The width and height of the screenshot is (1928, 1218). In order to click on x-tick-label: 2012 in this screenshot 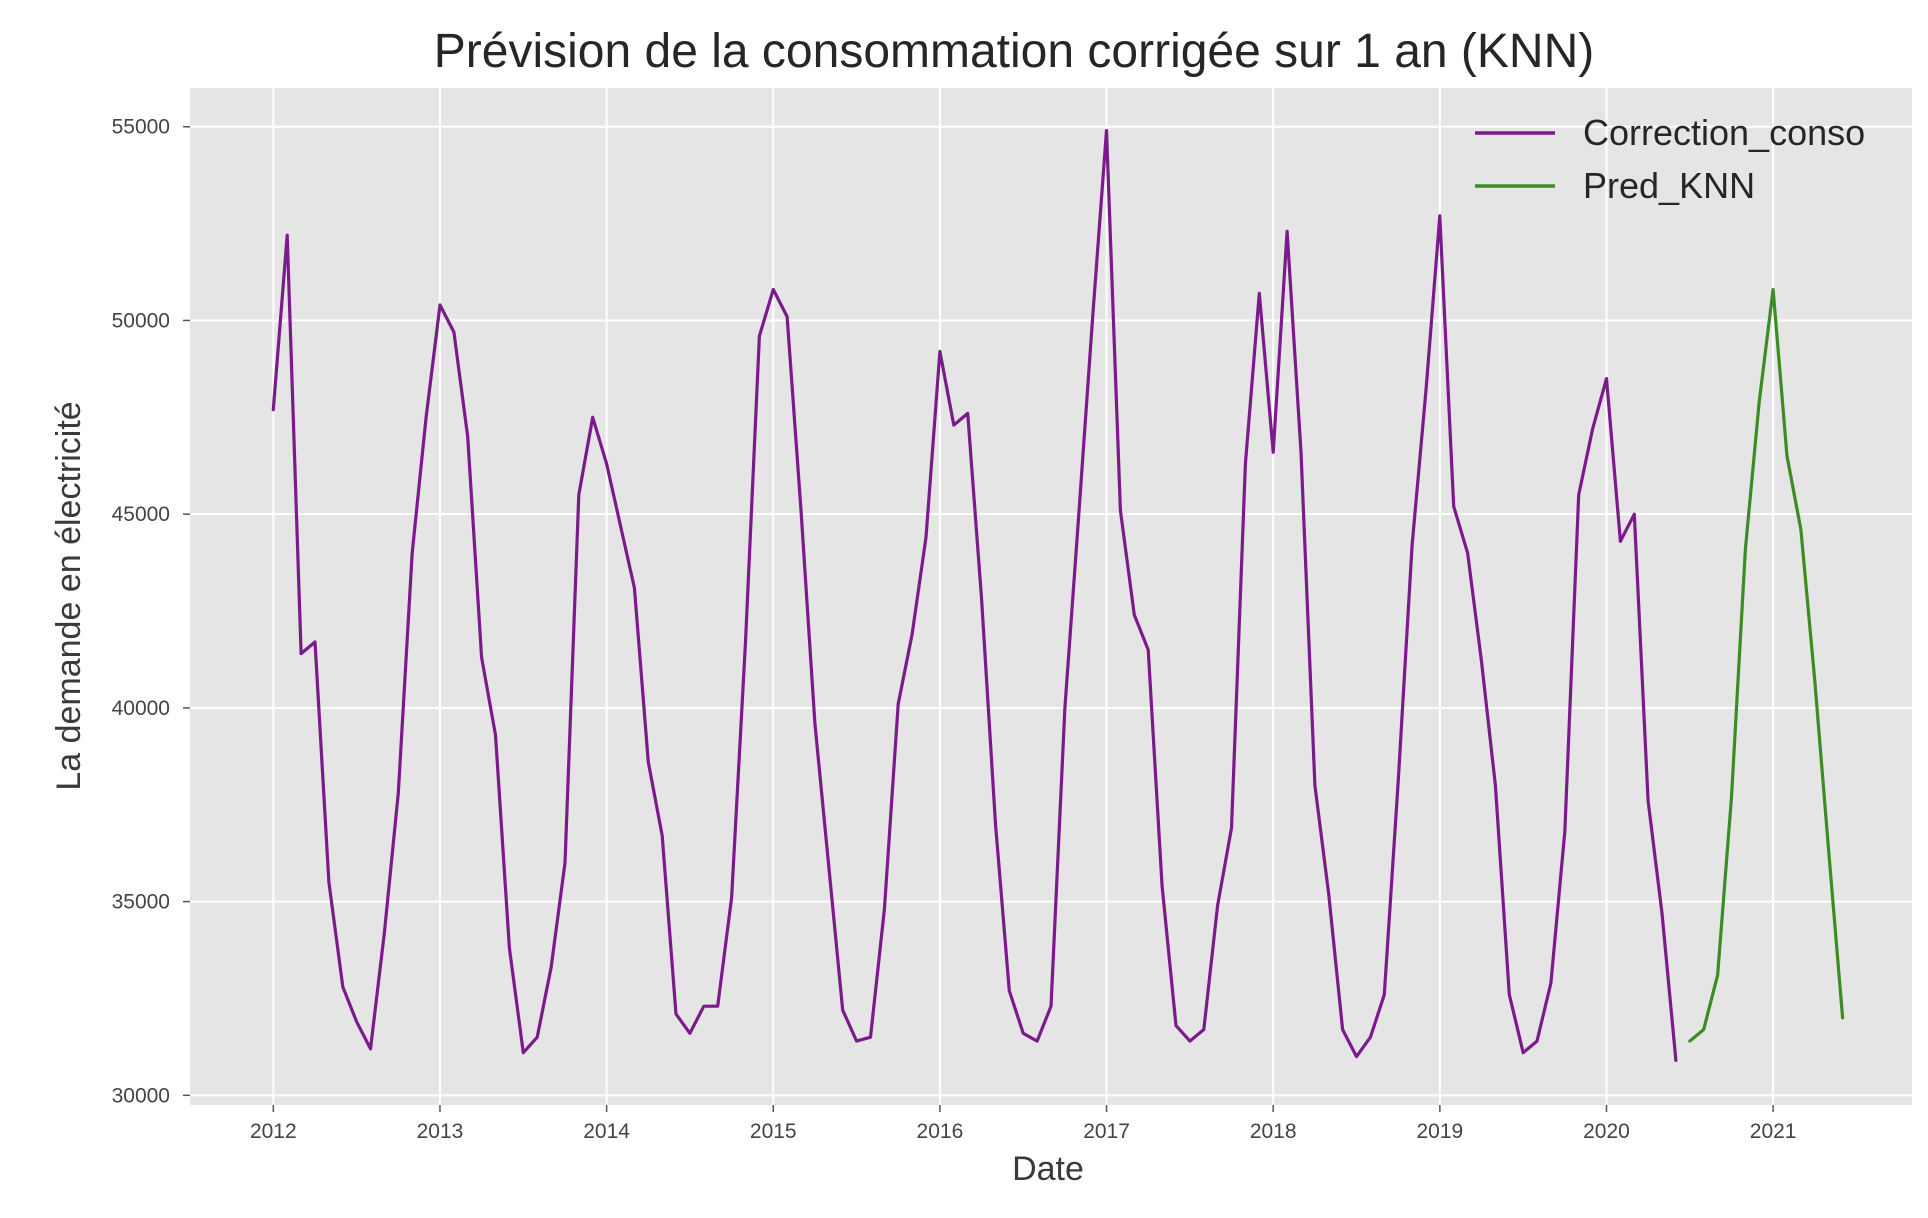, I will do `click(273, 1131)`.